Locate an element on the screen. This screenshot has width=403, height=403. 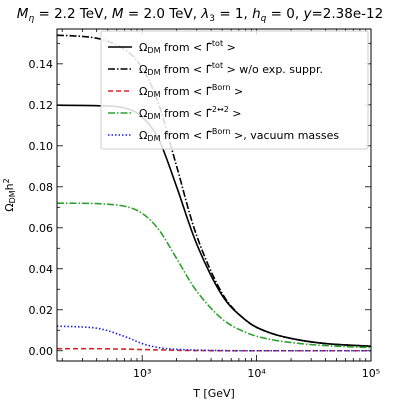
y-axis-label: ΩDMh2 is located at coordinates (9, 195).